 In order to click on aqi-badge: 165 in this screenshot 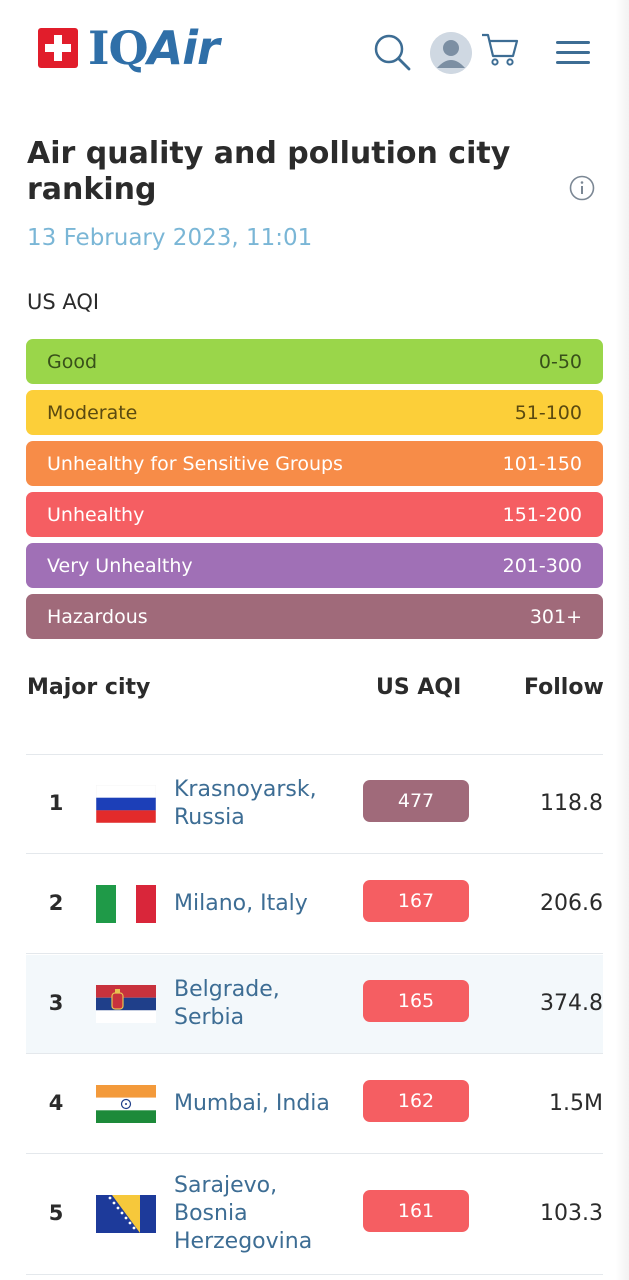, I will do `click(416, 1001)`.